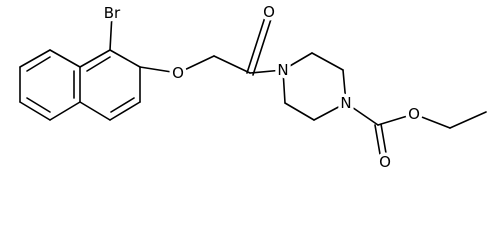 The height and width of the screenshot is (240, 492). I want to click on atom-label: Br, so click(112, 13).